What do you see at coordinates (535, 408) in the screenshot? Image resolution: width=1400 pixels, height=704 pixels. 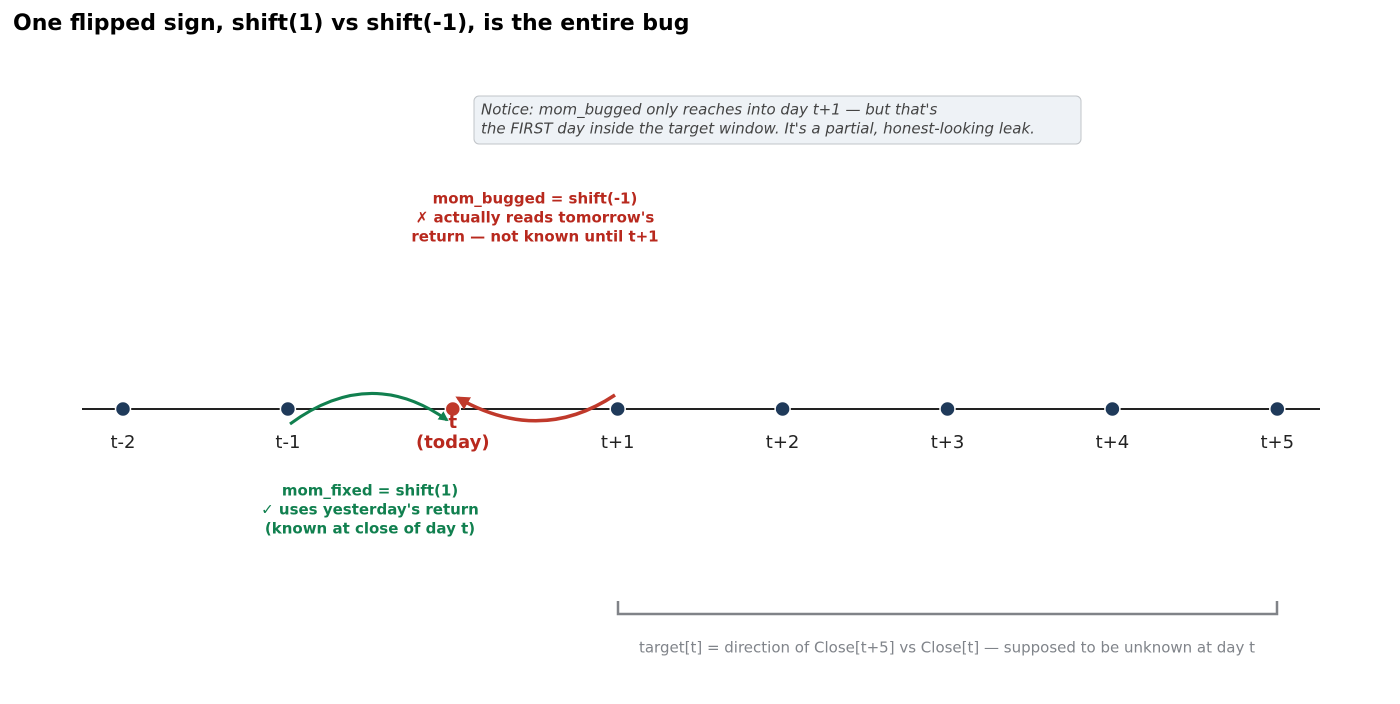 I see `bugged-arrow` at bounding box center [535, 408].